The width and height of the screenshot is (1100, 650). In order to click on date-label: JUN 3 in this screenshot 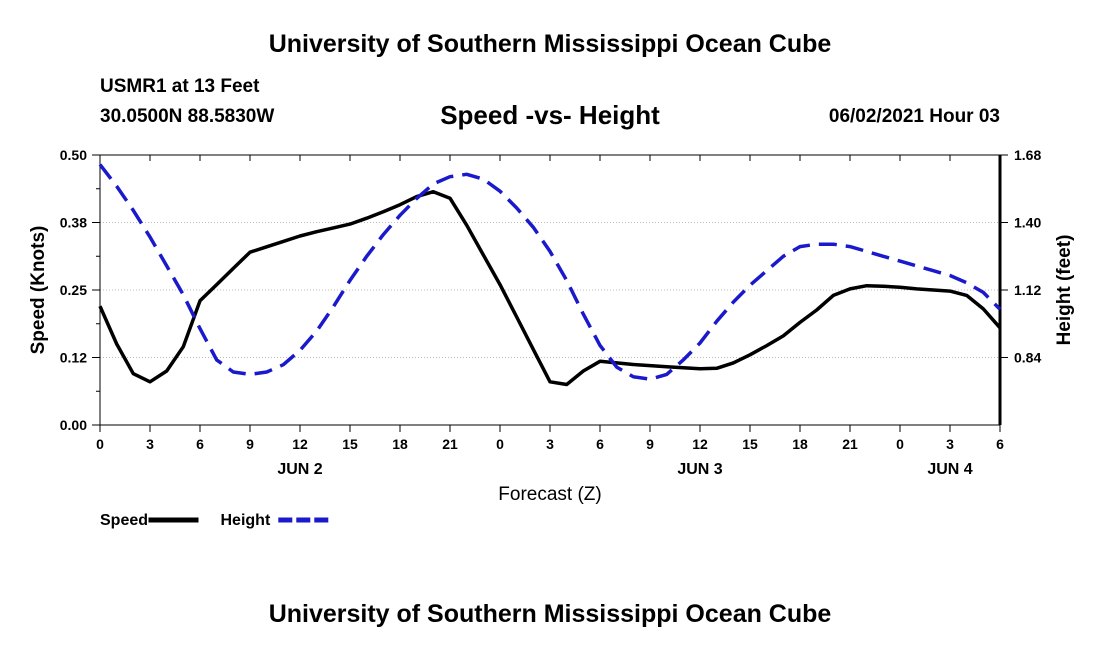, I will do `click(699, 469)`.